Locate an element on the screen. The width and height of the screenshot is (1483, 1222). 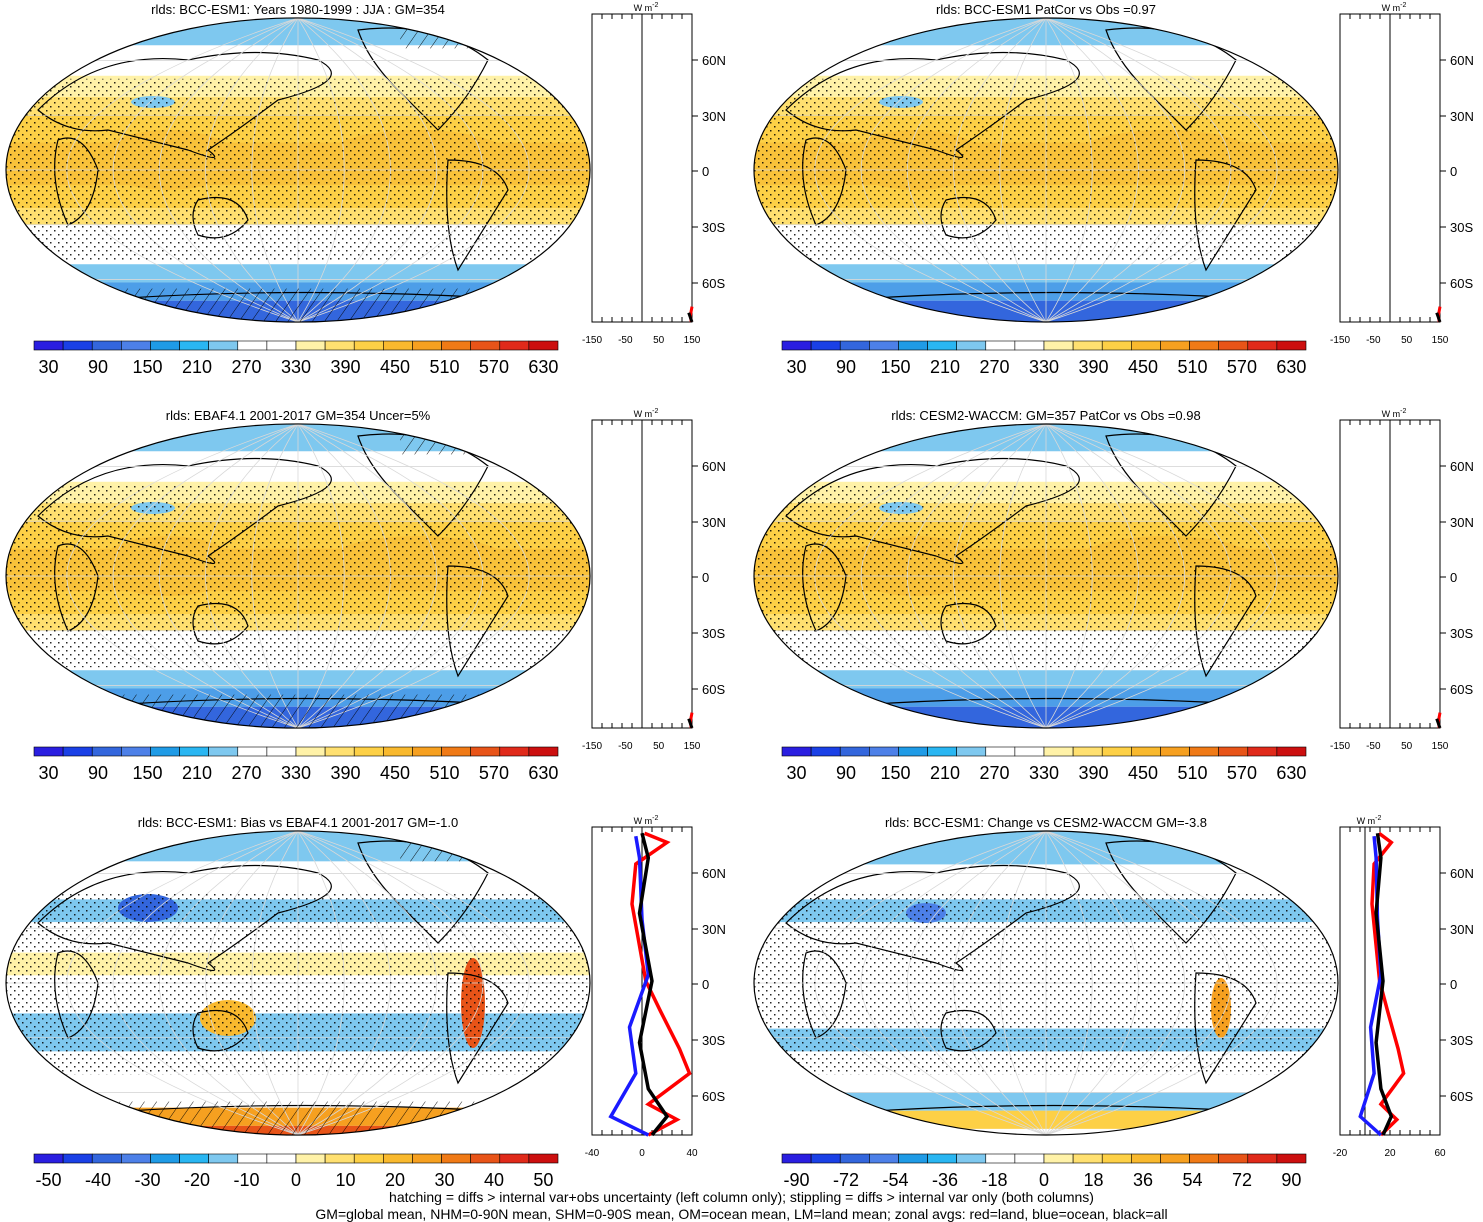
colorbar-tick-label: 50 is located at coordinates (543, 1180).